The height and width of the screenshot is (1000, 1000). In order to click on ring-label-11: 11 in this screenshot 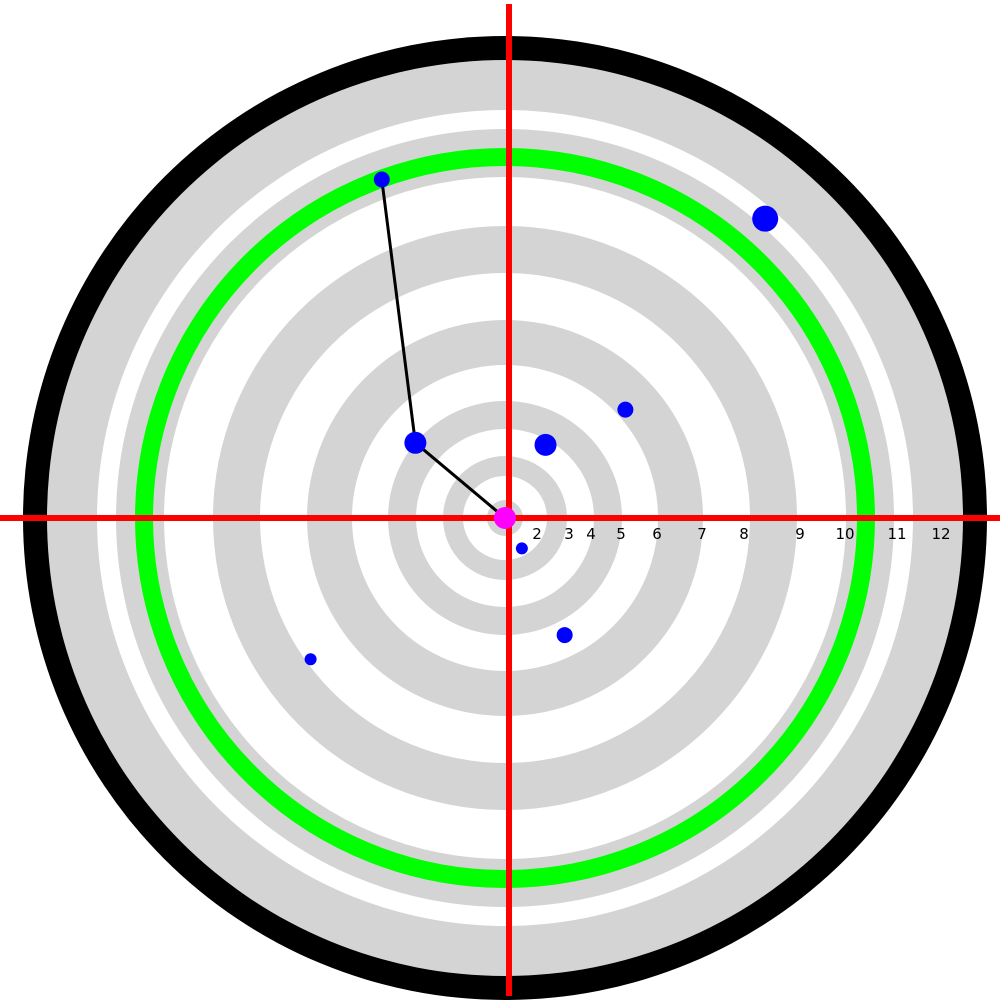, I will do `click(896, 534)`.